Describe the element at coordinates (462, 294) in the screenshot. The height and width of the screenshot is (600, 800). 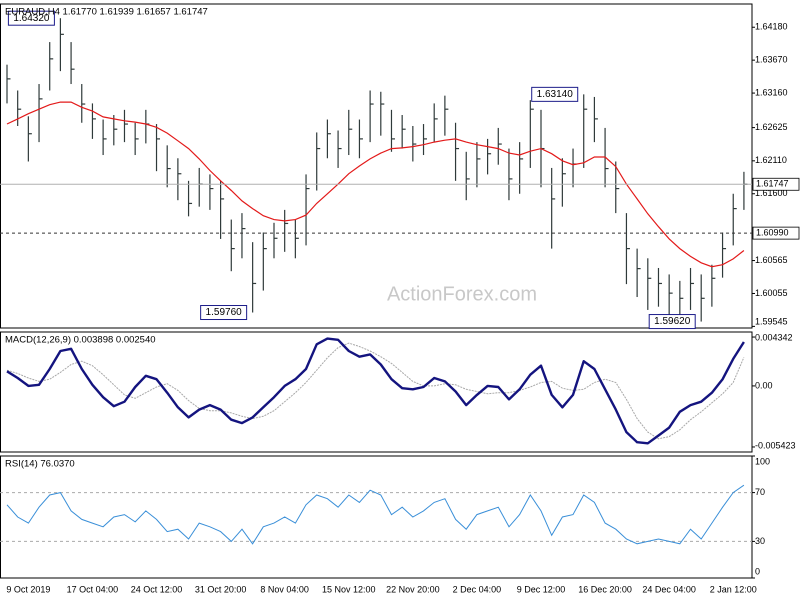
I see `watermark: ActionForex.com` at that location.